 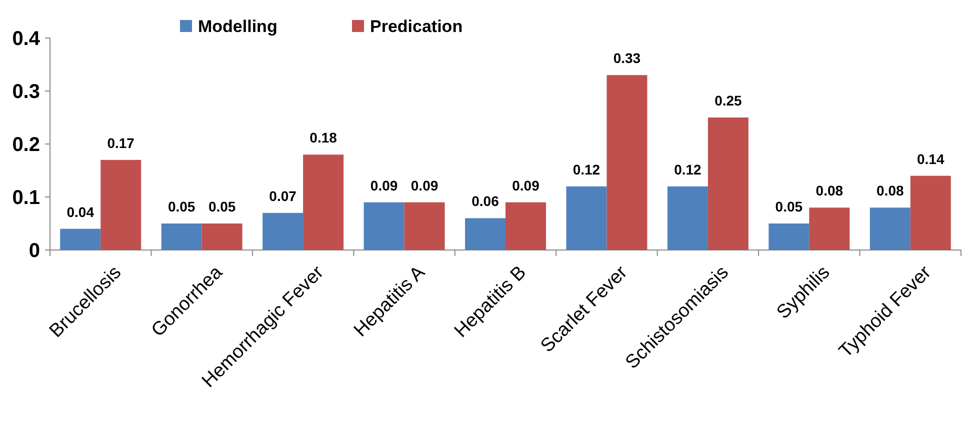 I want to click on y-tick-label: 0.2, so click(x=26, y=145).